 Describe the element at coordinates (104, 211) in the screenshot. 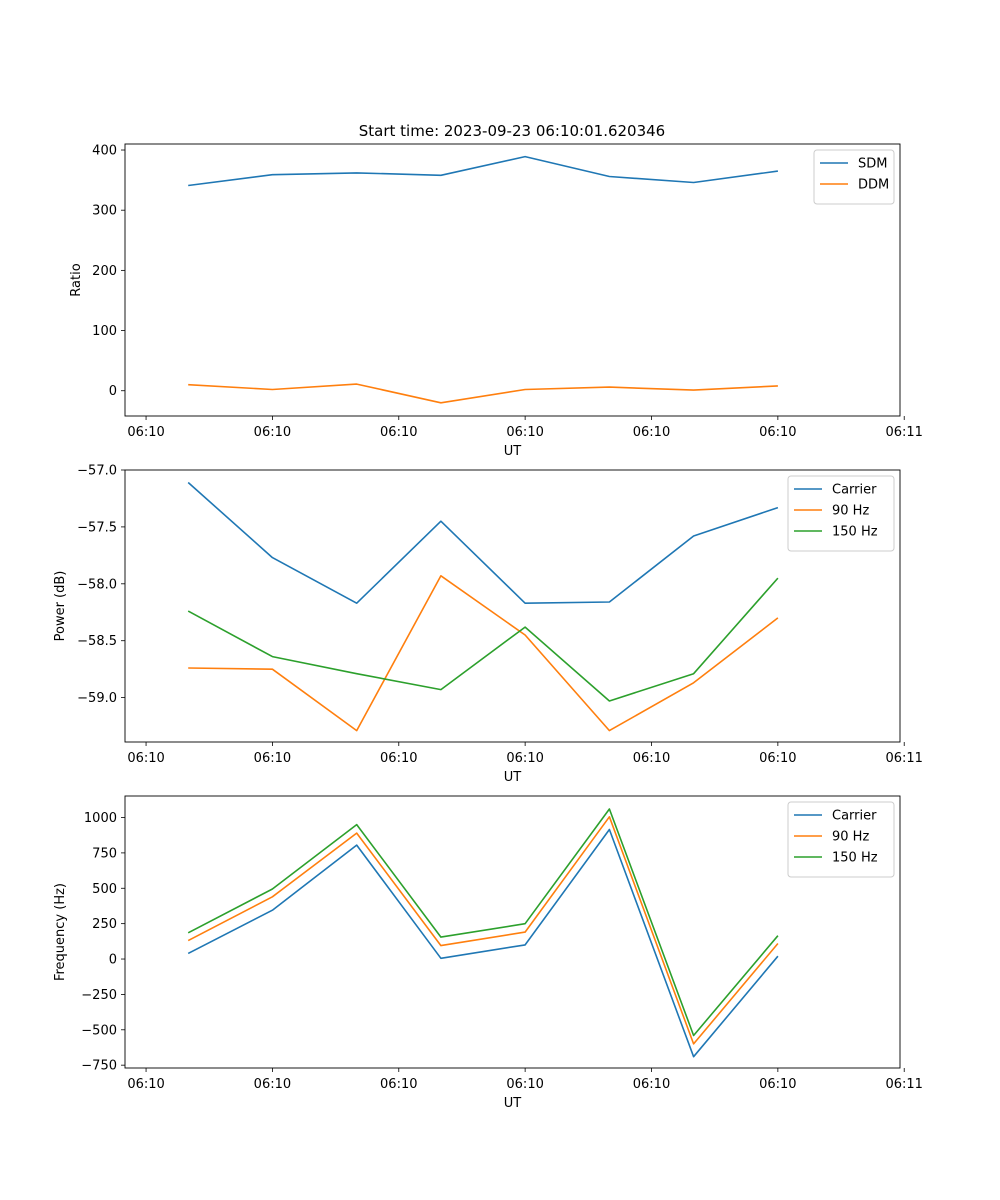

I see `y-tick-label: 300` at that location.